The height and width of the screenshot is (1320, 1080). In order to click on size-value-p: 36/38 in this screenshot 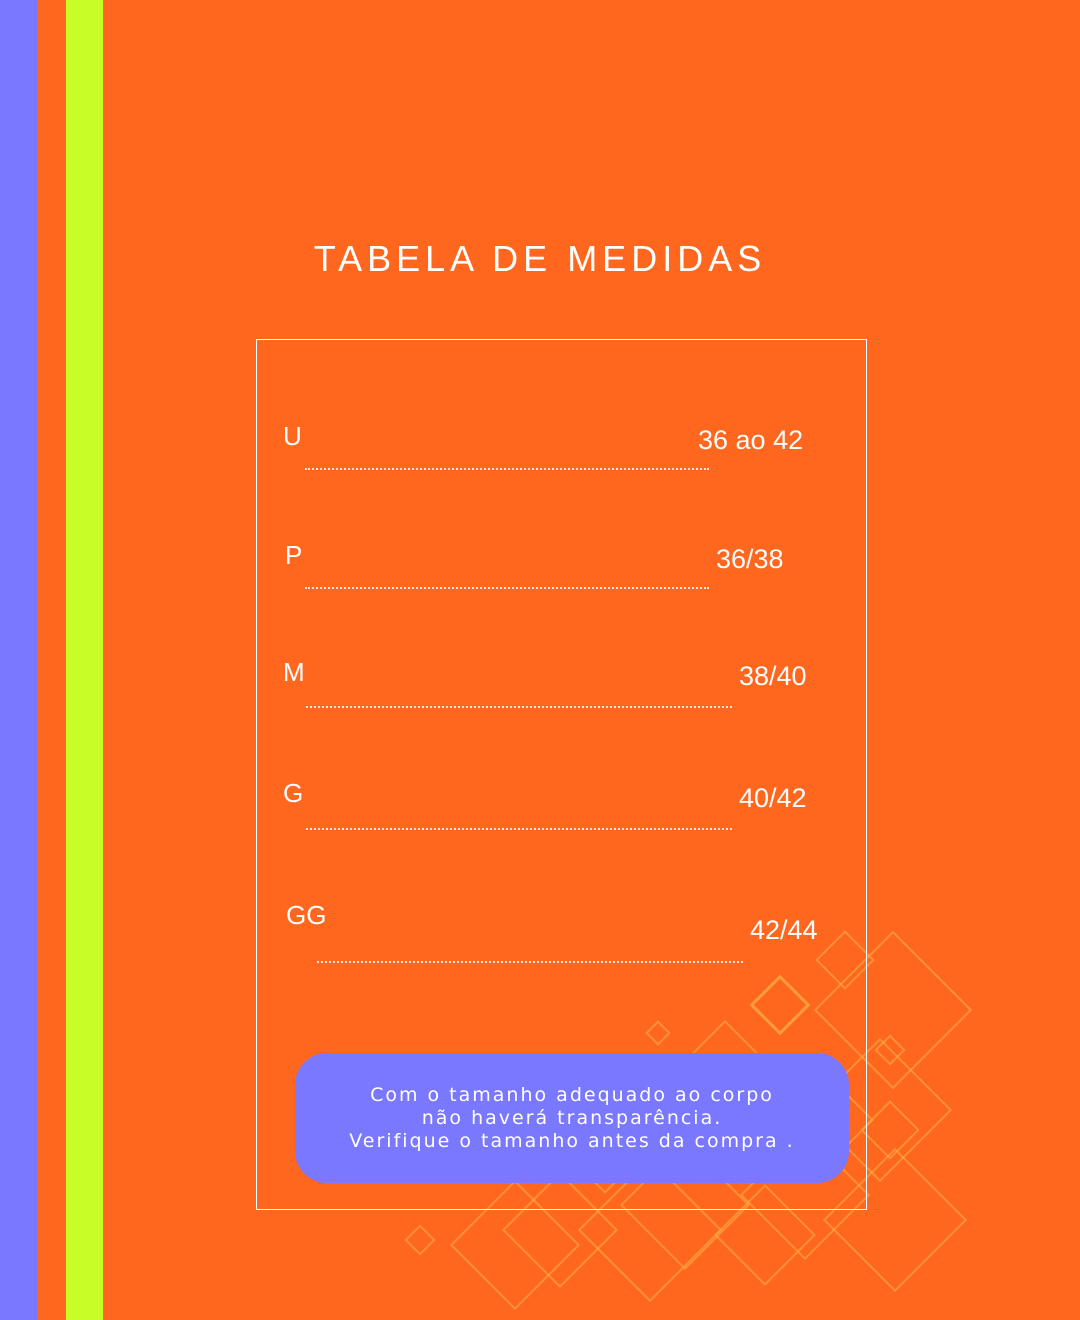, I will do `click(750, 559)`.